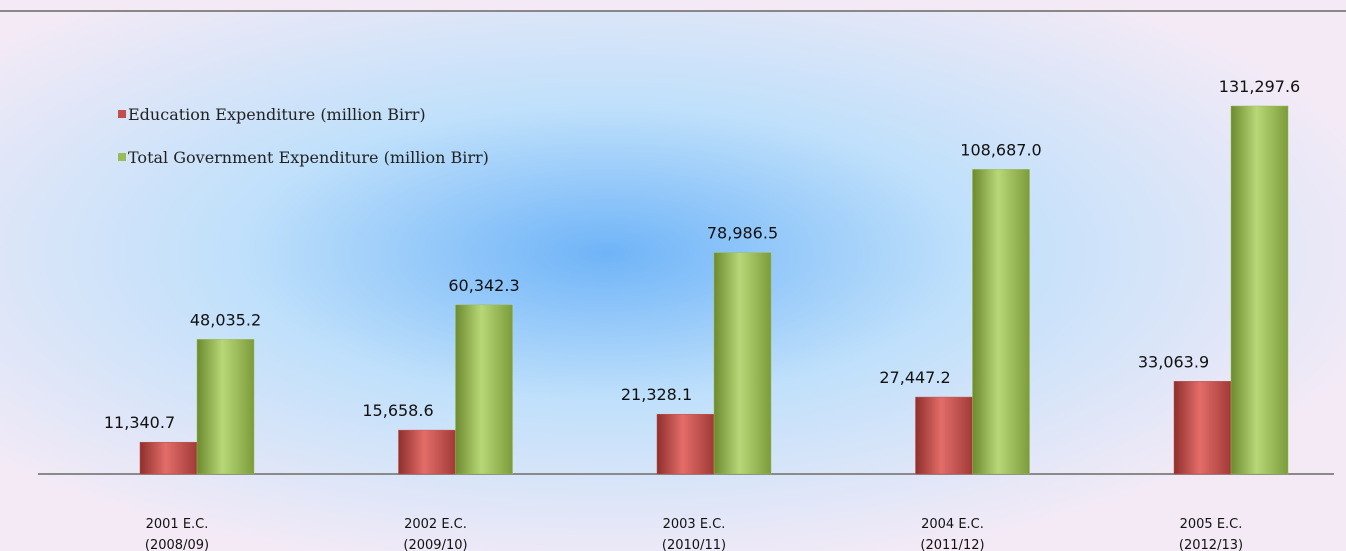 This screenshot has height=551, width=1346. Describe the element at coordinates (435, 524) in the screenshot. I see `x-tick-label: 2002 E.C.` at that location.